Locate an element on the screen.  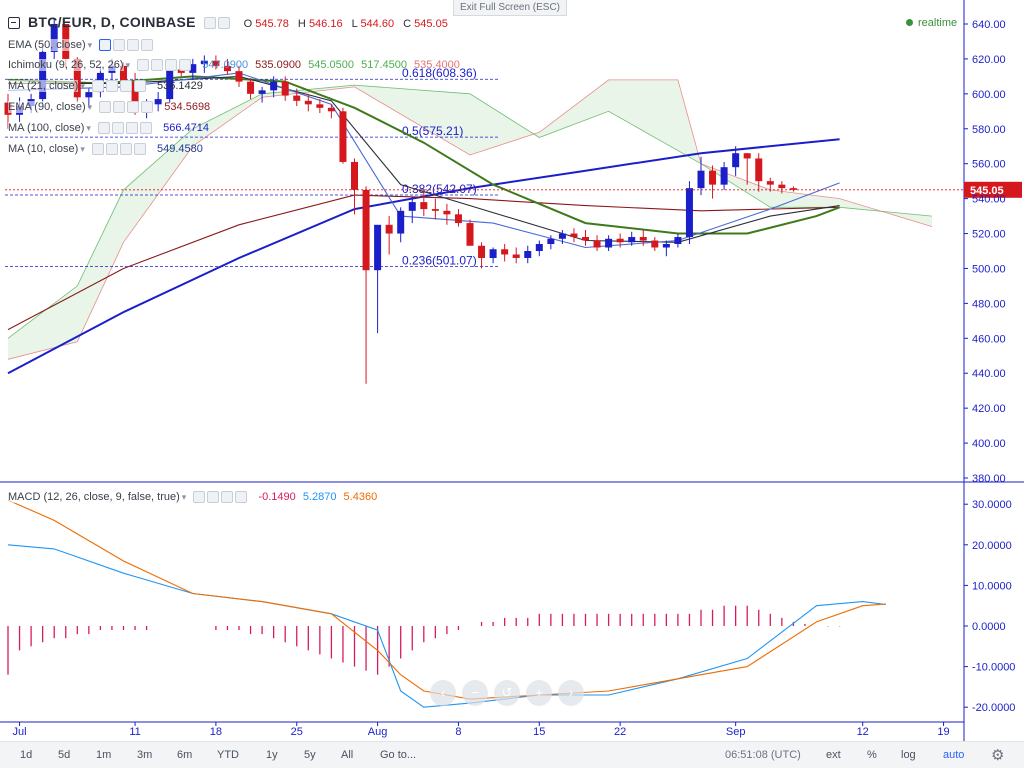
reset-icon: ↺ is located at coordinates (507, 693).